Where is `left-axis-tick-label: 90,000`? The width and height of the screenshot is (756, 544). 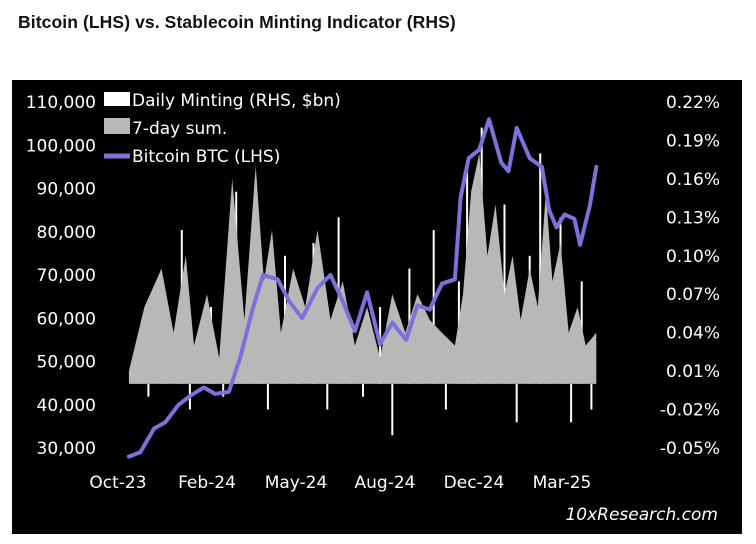 left-axis-tick-label: 90,000 is located at coordinates (66, 190).